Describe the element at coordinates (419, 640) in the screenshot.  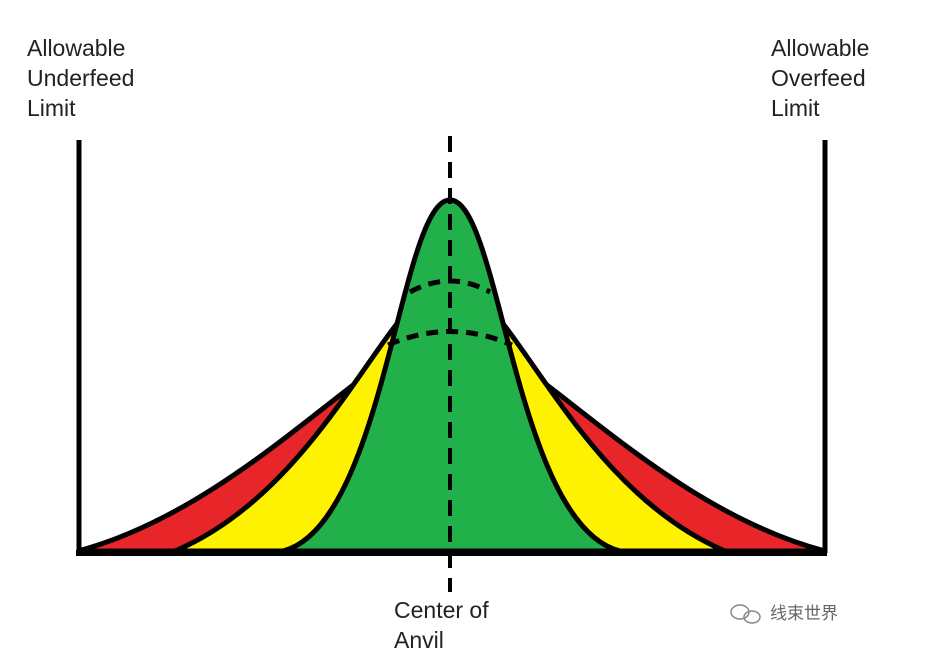
I see `center-label: Anvil` at that location.